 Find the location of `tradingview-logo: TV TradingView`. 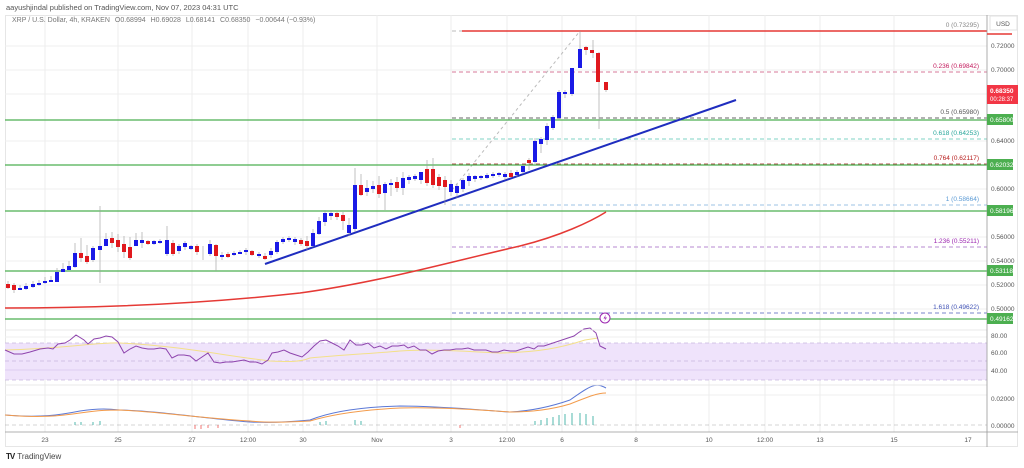

tradingview-logo: TV TradingView is located at coordinates (33, 456).